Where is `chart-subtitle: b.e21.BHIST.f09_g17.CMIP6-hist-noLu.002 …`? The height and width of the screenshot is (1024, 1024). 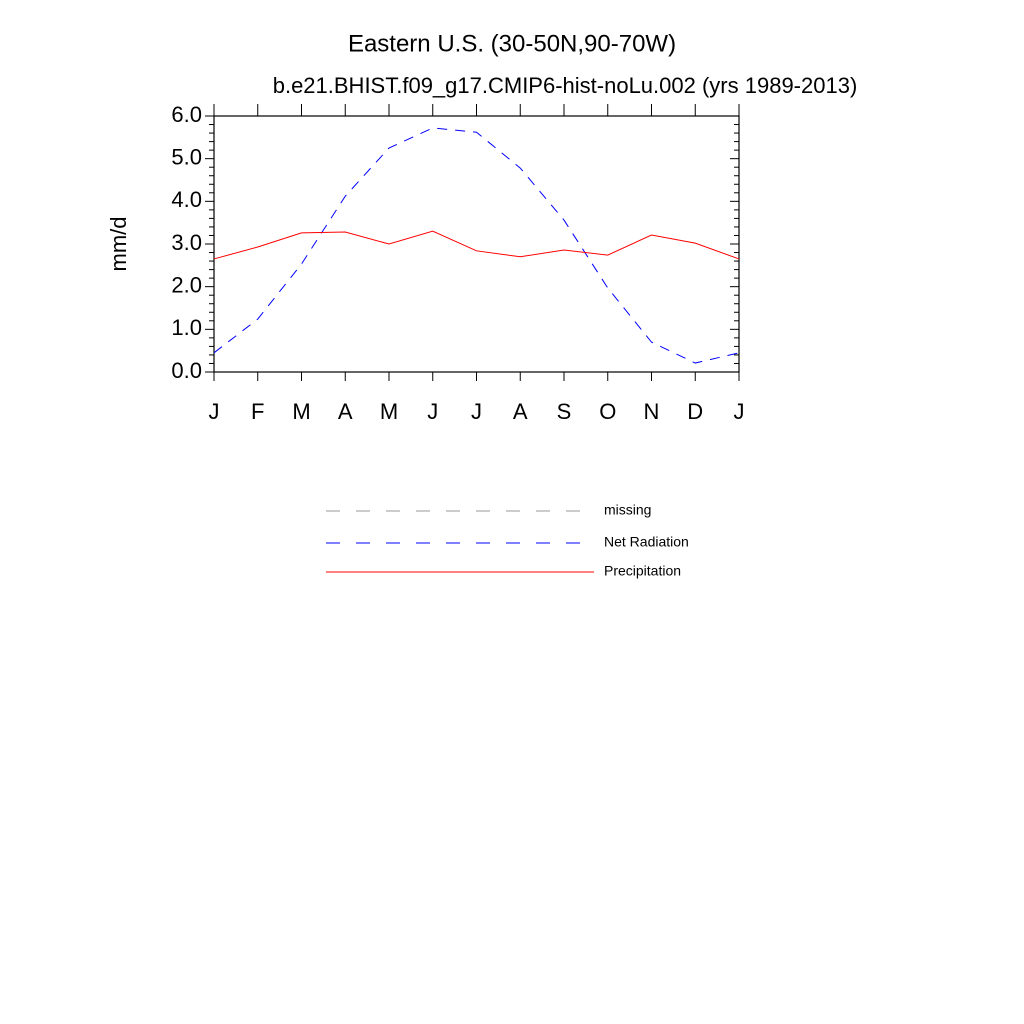
chart-subtitle: b.e21.BHIST.f09_g17.CMIP6-hist-noLu.002 … is located at coordinates (565, 85).